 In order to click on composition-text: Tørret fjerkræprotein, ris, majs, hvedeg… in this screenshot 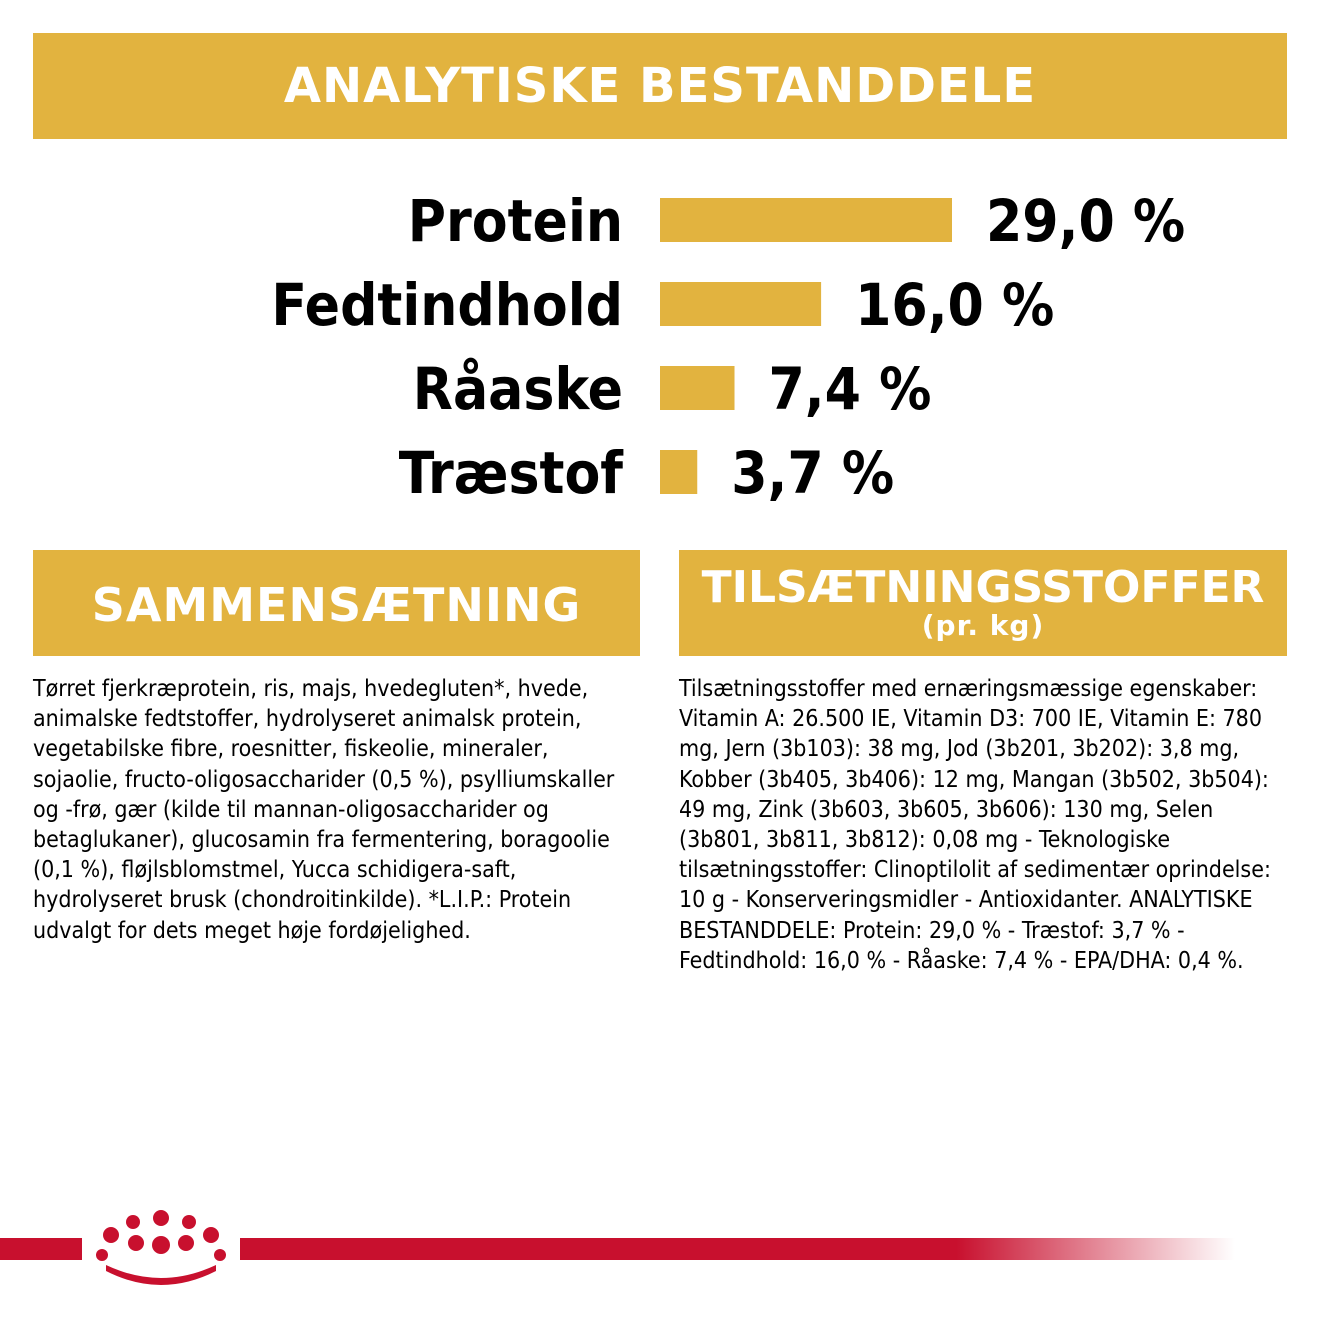, I will do `click(324, 810)`.